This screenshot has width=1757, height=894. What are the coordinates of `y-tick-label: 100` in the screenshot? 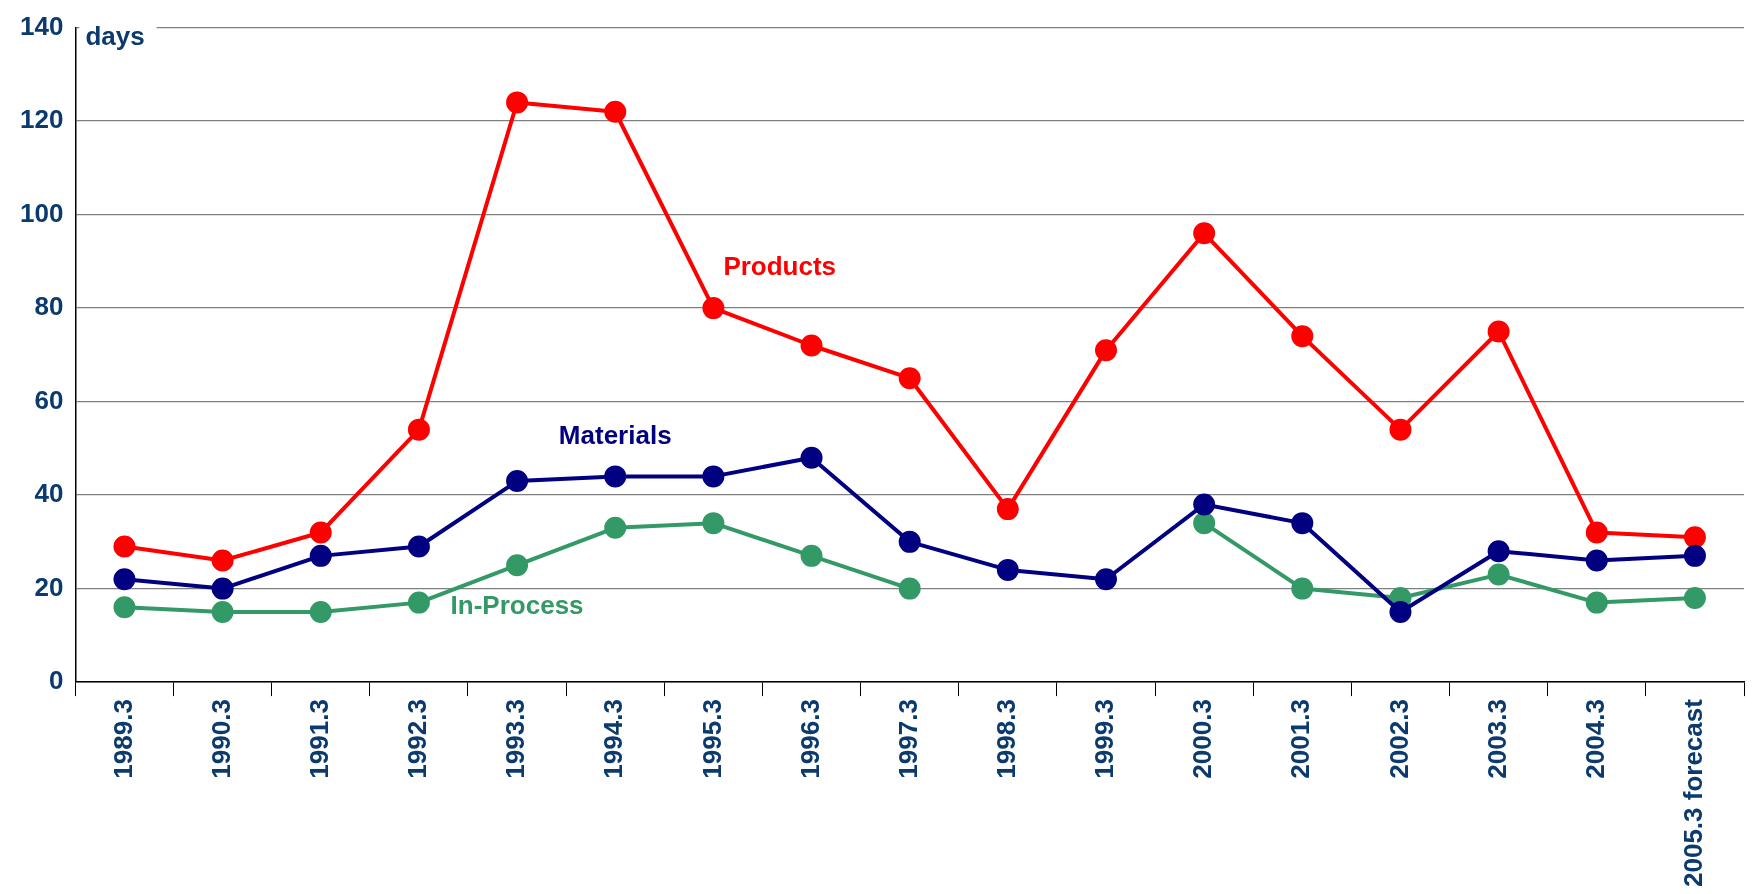 It's located at (41, 212).